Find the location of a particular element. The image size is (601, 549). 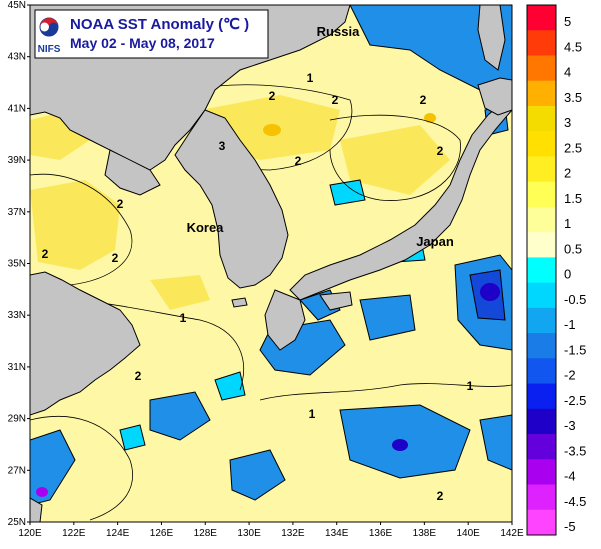

latitude-axis: 45N 43N 41N 39N 37N 35N 33N 31N 29N 27N 25N is located at coordinates (19, 264).